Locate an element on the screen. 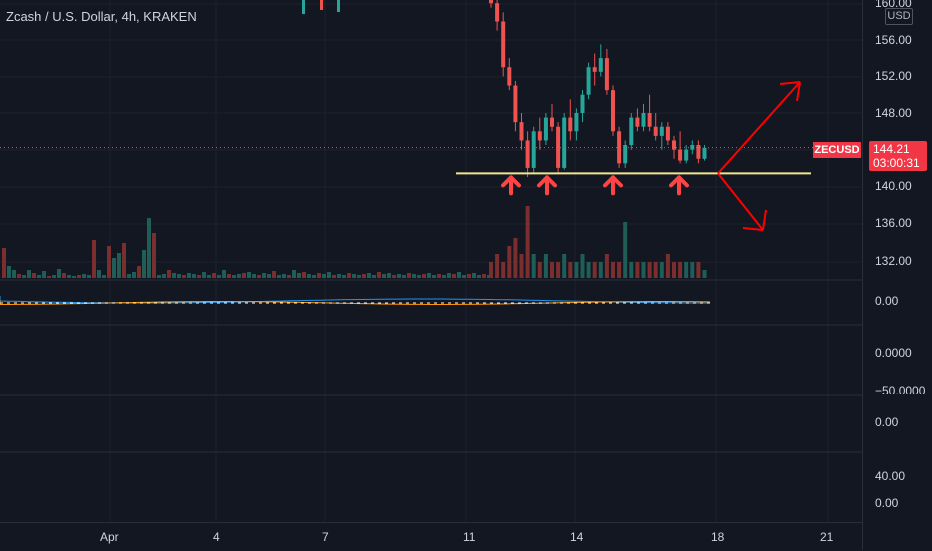 The width and height of the screenshot is (932, 551). price-tick: 140.00 is located at coordinates (893, 186).